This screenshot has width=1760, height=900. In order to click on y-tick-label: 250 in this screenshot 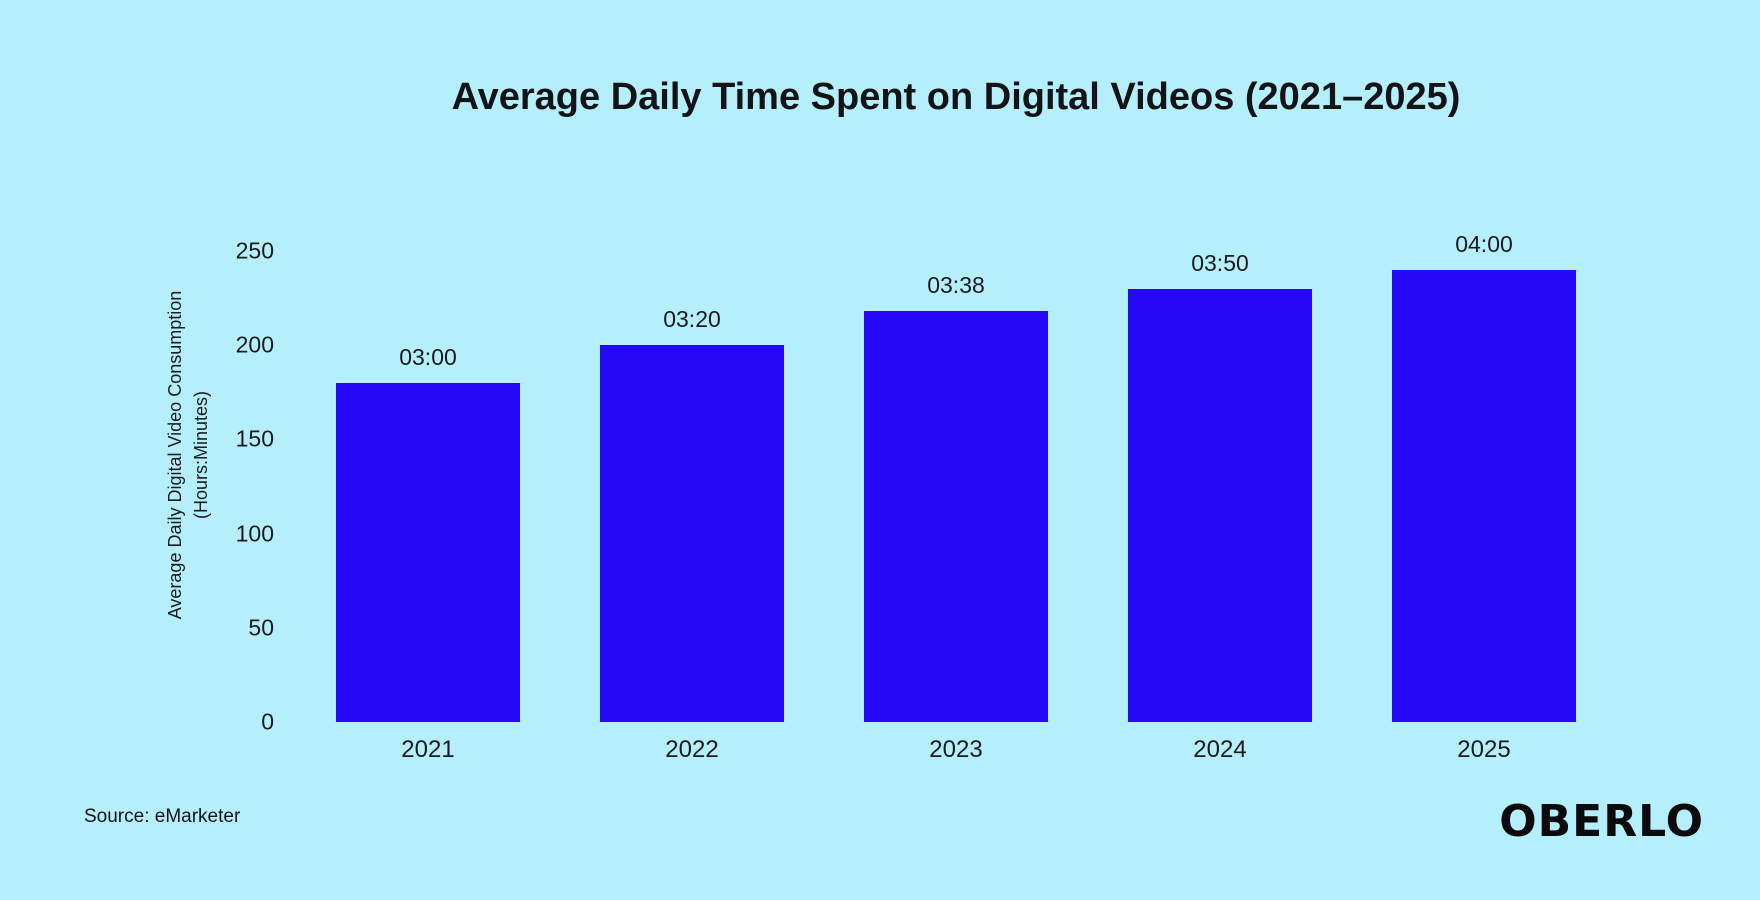, I will do `click(254, 250)`.